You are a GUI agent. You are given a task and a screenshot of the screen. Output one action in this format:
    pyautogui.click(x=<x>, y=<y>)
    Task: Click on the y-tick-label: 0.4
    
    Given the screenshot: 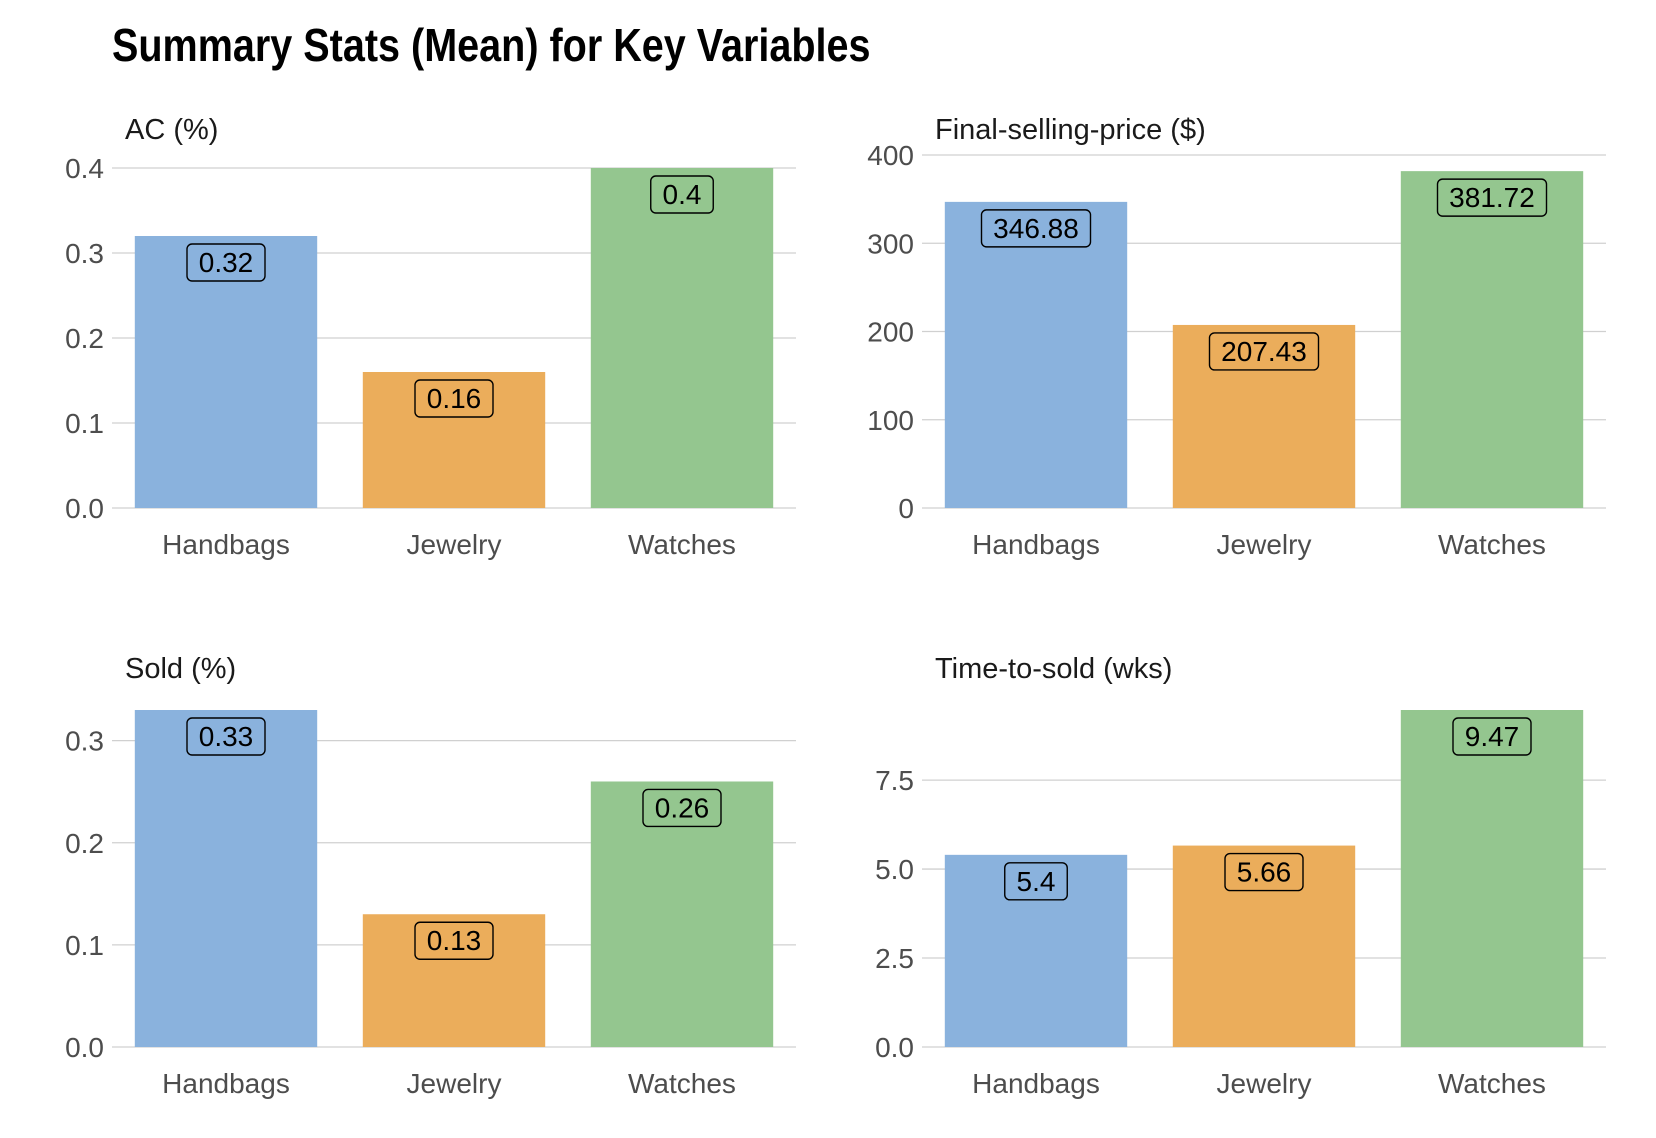 What is the action you would take?
    pyautogui.click(x=84, y=168)
    